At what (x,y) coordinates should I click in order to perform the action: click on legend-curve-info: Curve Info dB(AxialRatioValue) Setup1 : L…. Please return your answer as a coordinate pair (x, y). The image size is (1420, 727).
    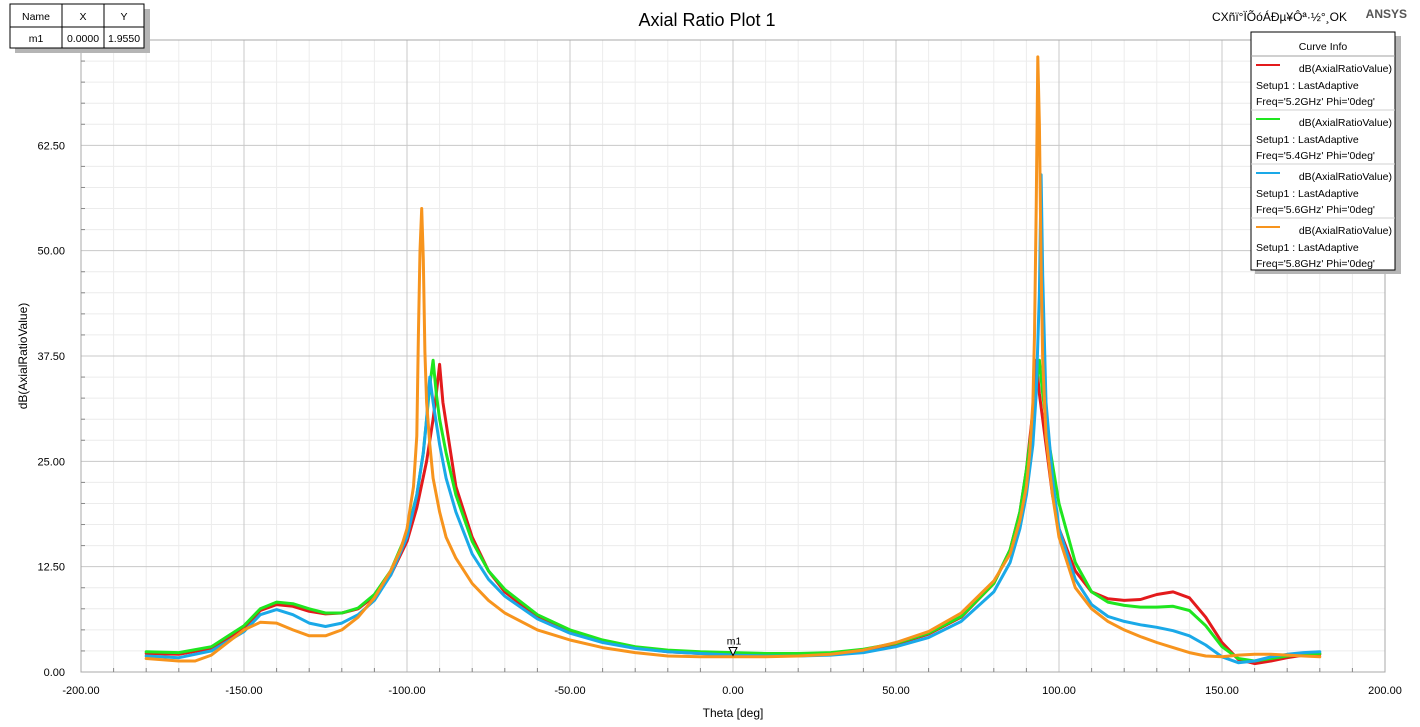
    Looking at the image, I should click on (1325, 152).